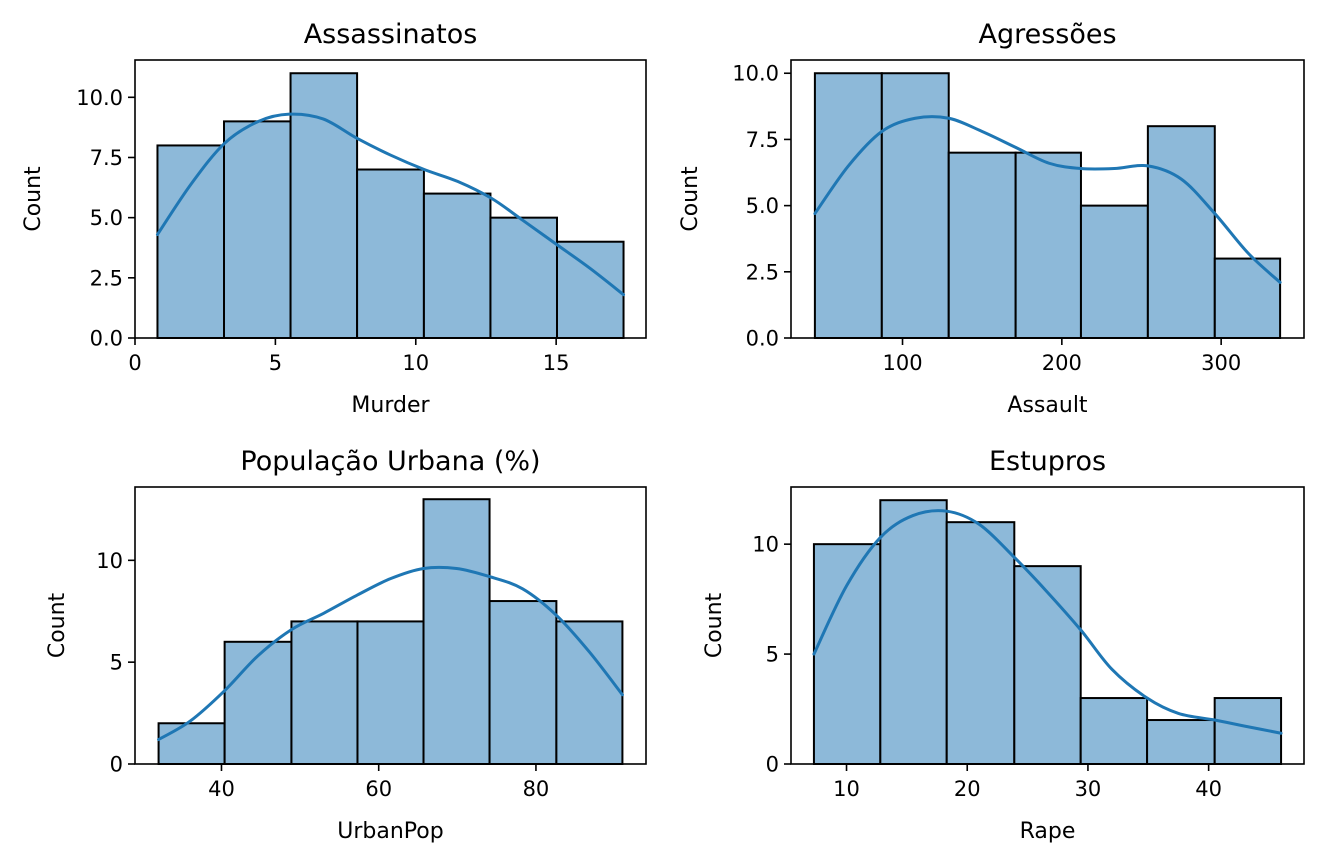 Image resolution: width=1324 pixels, height=865 pixels. Describe the element at coordinates (378, 789) in the screenshot. I see `x-tick-label: 60` at that location.